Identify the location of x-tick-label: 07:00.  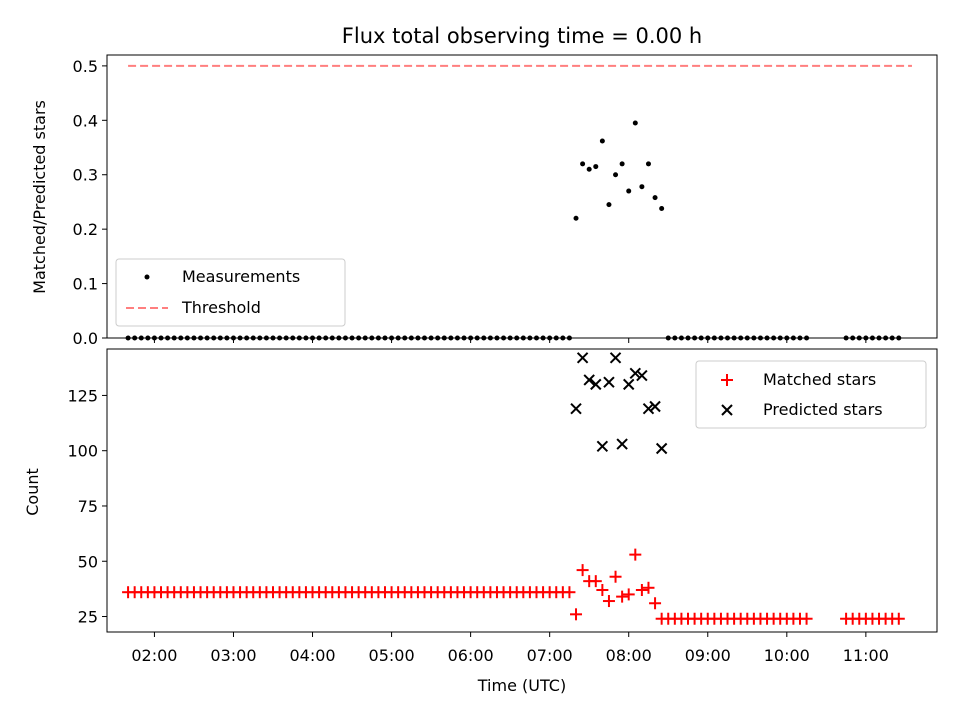
(550, 655).